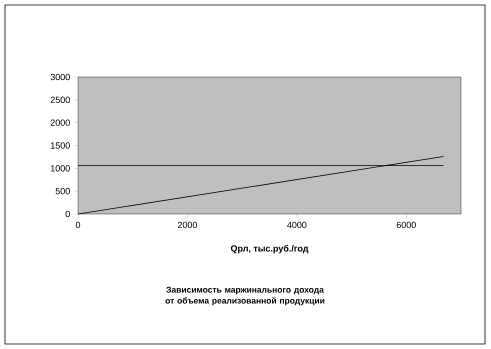 This screenshot has height=349, width=491. What do you see at coordinates (68, 214) in the screenshot?
I see `y-tick-label: 0` at bounding box center [68, 214].